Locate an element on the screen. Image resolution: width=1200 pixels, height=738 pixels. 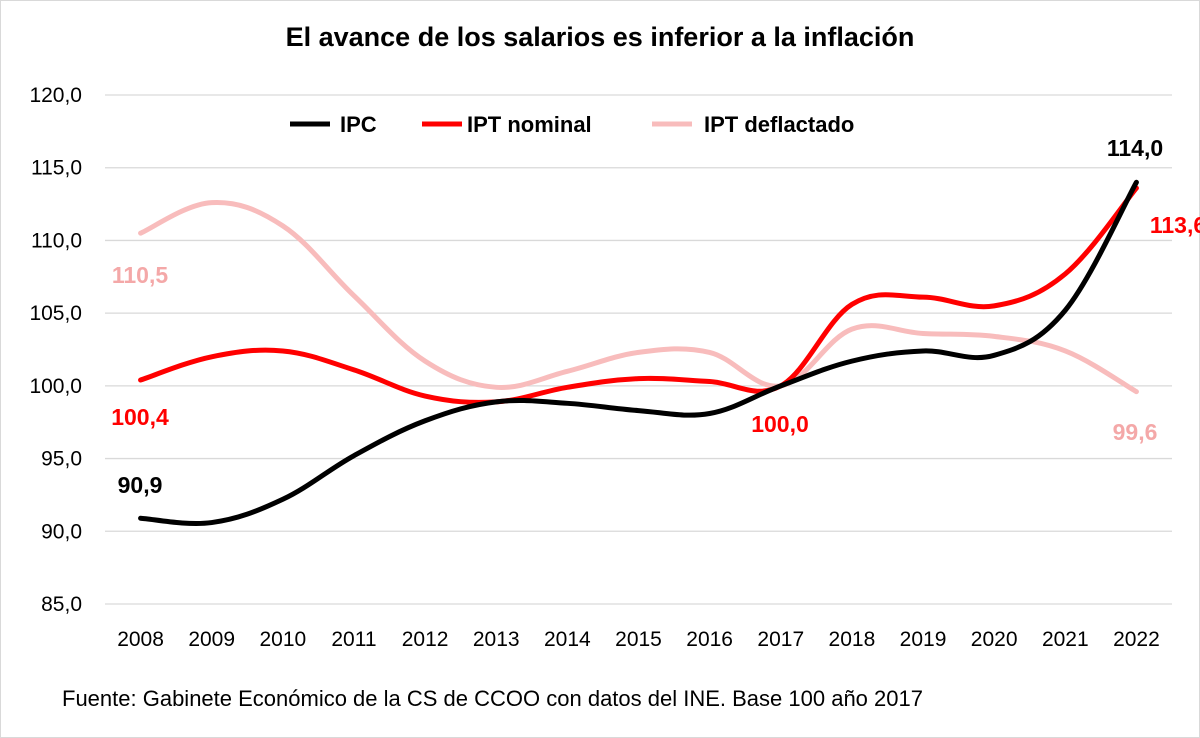
legend: IPC IPT nominal IPT deflactado is located at coordinates (572, 124).